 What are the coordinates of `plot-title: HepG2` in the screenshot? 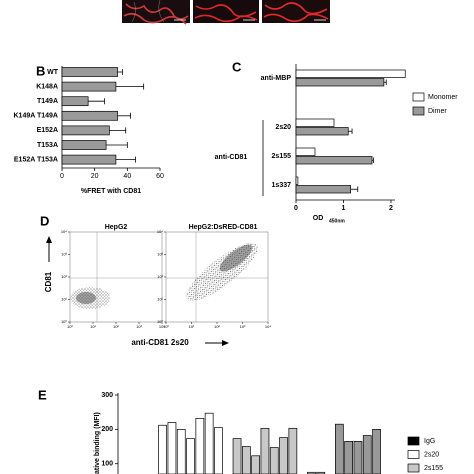 It's located at (116, 227).